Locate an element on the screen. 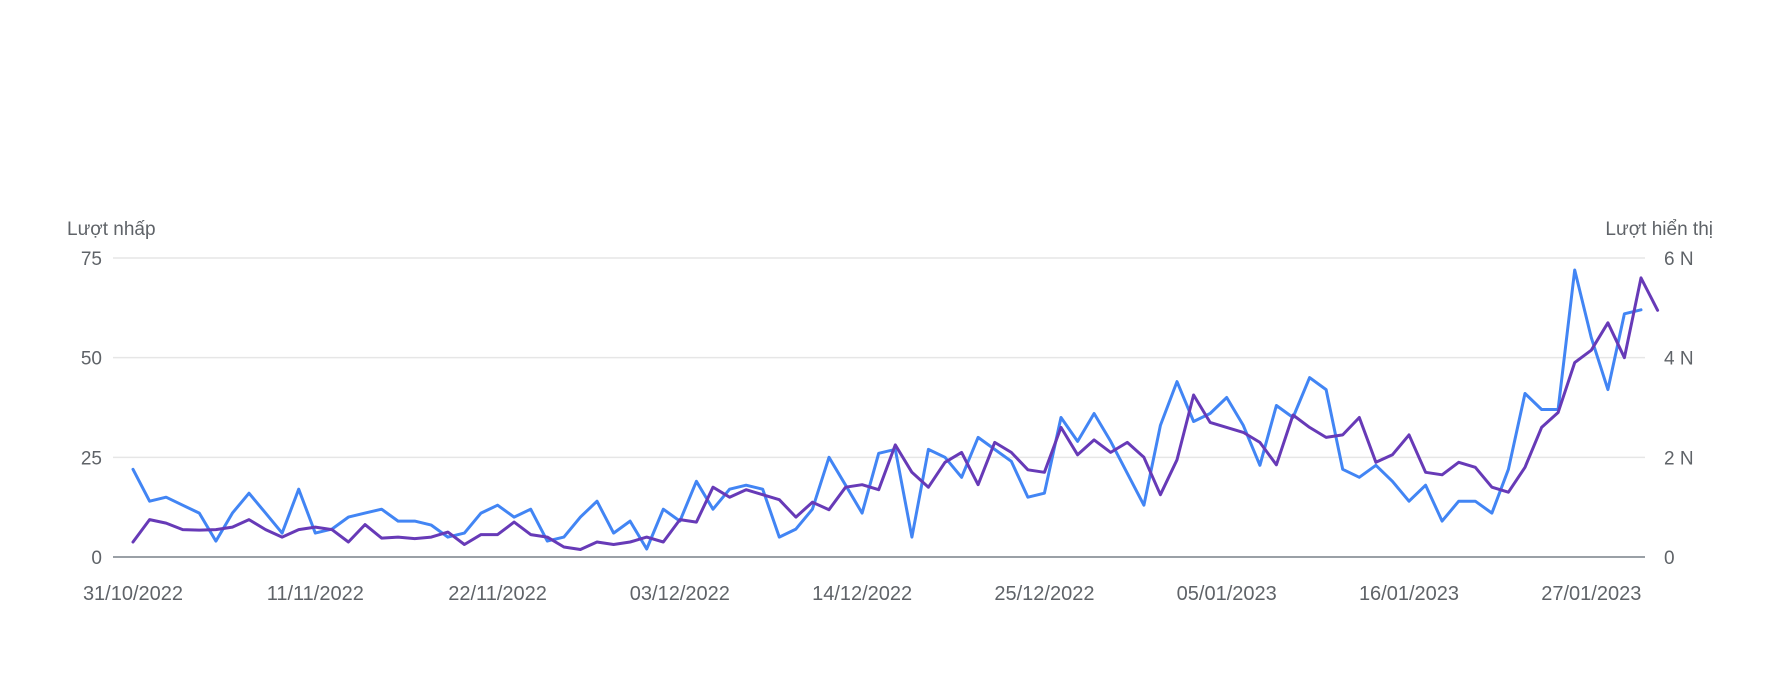 The width and height of the screenshot is (1775, 684). x-axis-tick-label: 14/12/2022 is located at coordinates (862, 594).